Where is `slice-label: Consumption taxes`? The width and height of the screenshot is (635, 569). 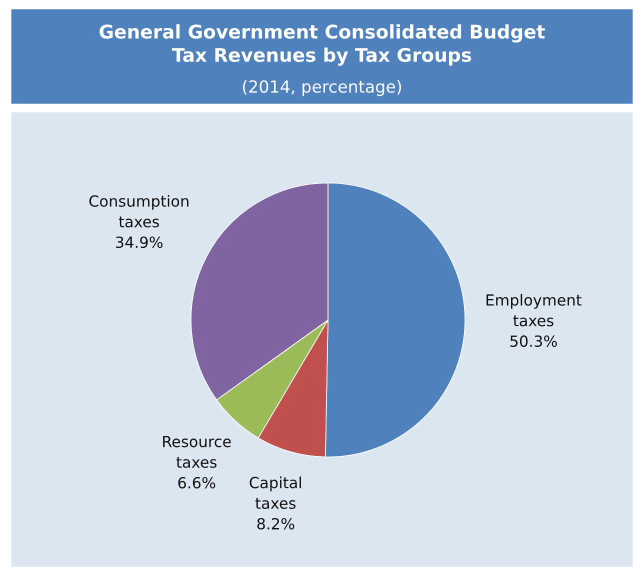
slice-label: Consumption taxes is located at coordinates (138, 211).